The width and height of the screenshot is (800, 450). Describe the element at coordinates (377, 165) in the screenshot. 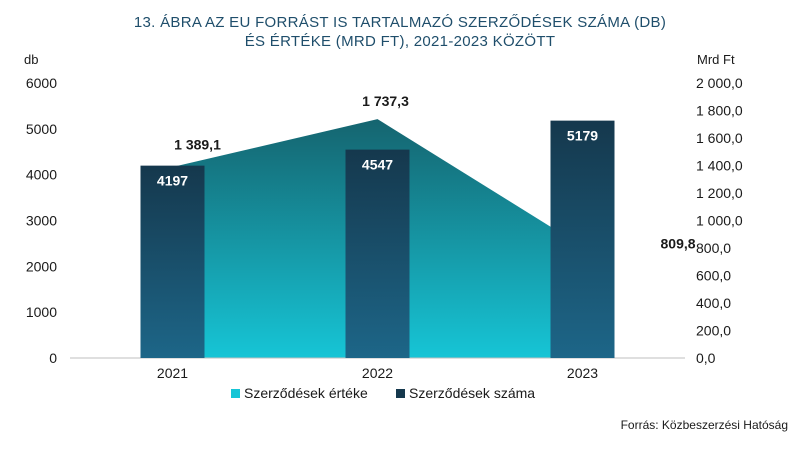

I see `bar-data-label: 4547` at that location.